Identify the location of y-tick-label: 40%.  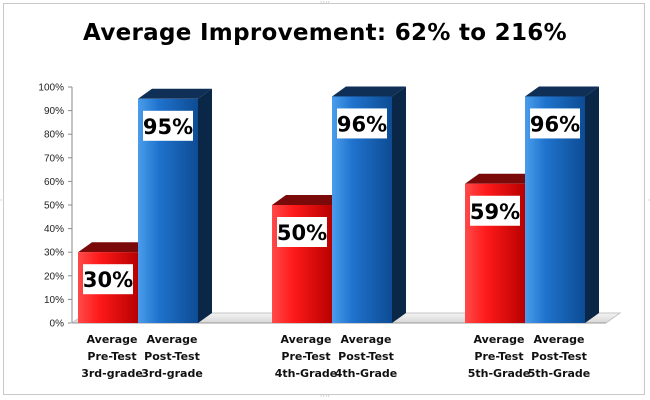
(54, 229).